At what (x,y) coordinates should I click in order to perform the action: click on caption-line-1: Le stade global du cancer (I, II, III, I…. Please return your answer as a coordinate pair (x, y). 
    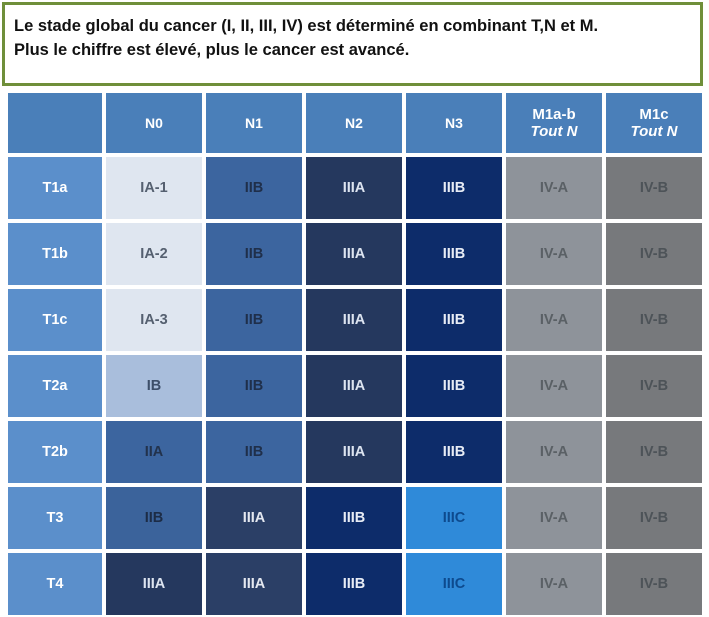
    Looking at the image, I should click on (306, 26).